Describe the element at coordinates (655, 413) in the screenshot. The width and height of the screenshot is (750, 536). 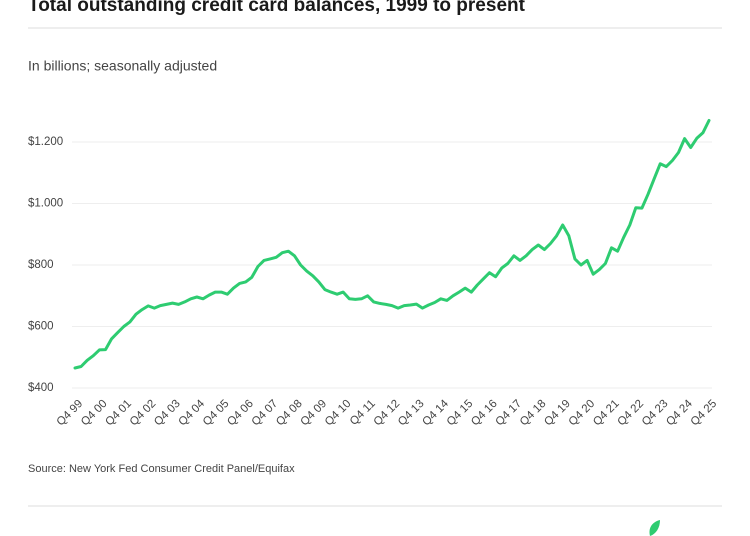
I see `x-tick-label: Q4 23` at that location.